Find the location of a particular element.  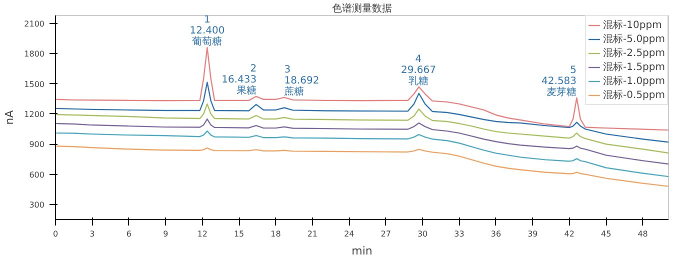

x-tick-label: 30 is located at coordinates (422, 234).